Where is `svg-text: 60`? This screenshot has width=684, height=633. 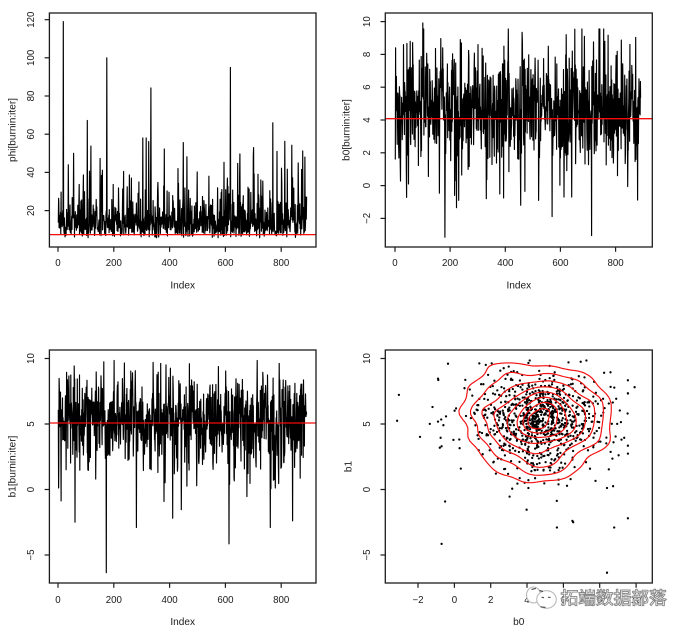
svg-text: 60 is located at coordinates (31, 133).